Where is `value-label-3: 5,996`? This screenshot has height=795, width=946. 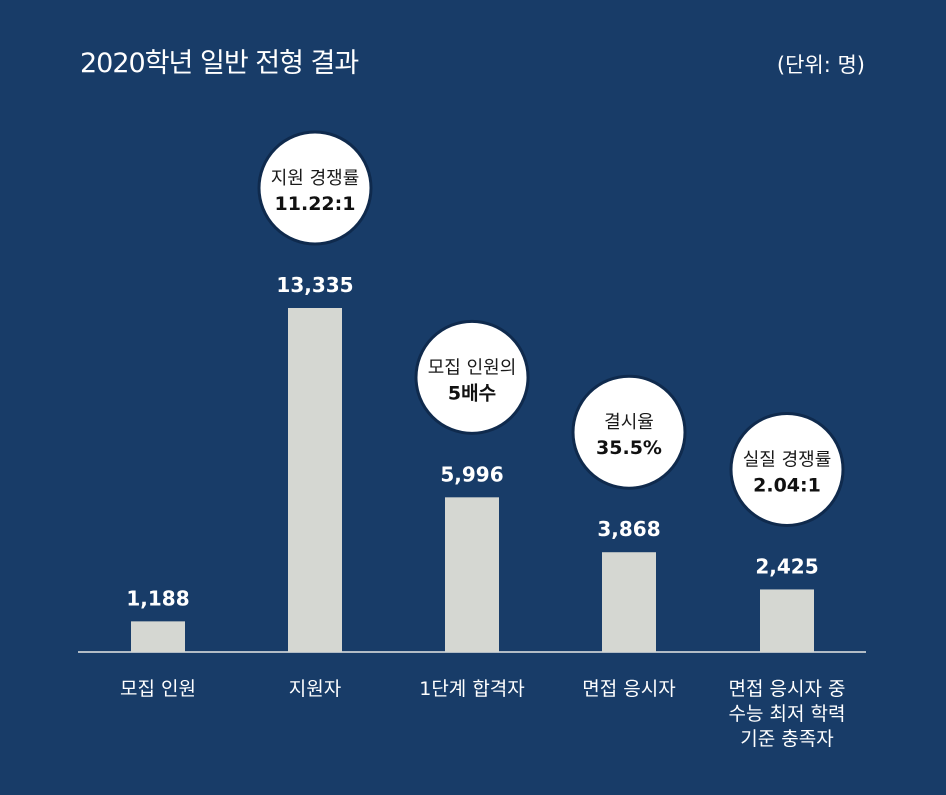
value-label-3: 5,996 is located at coordinates (471, 474).